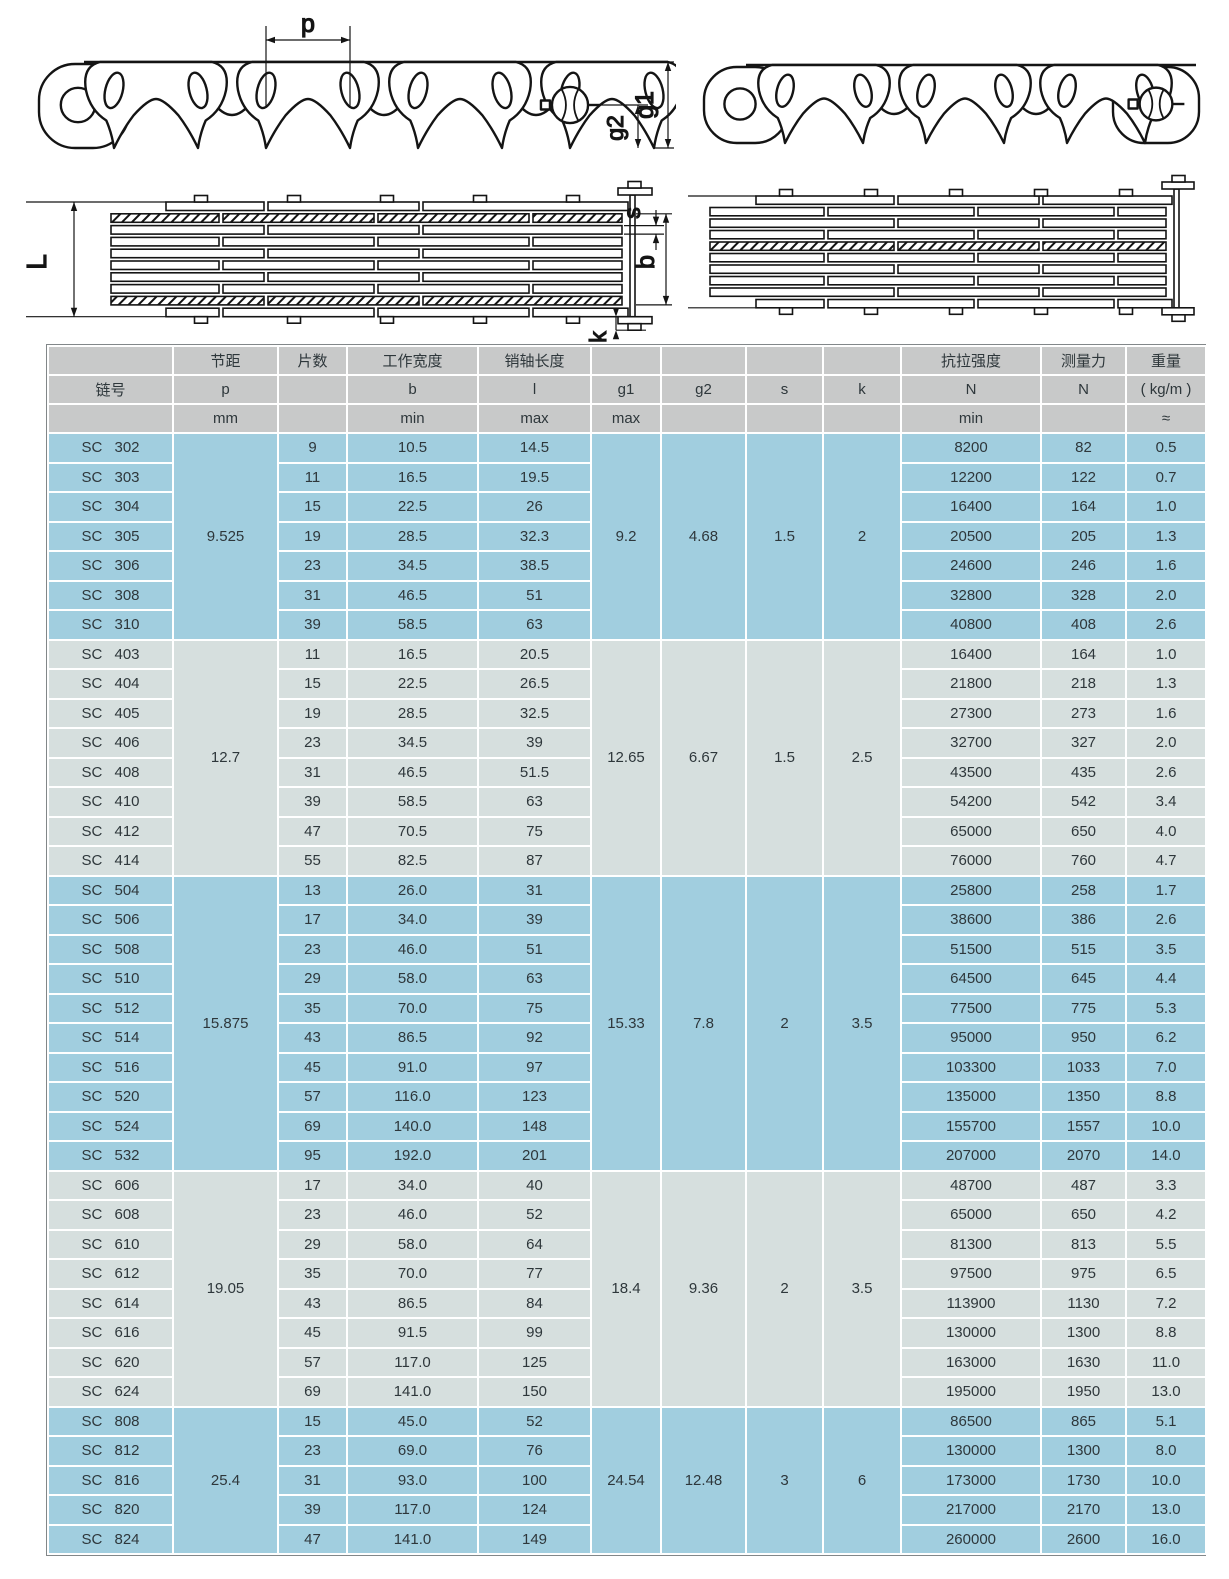  Describe the element at coordinates (627, 831) in the screenshot. I see `table-row: SC 412 47 70.5 75 65000 650 4.0` at that location.